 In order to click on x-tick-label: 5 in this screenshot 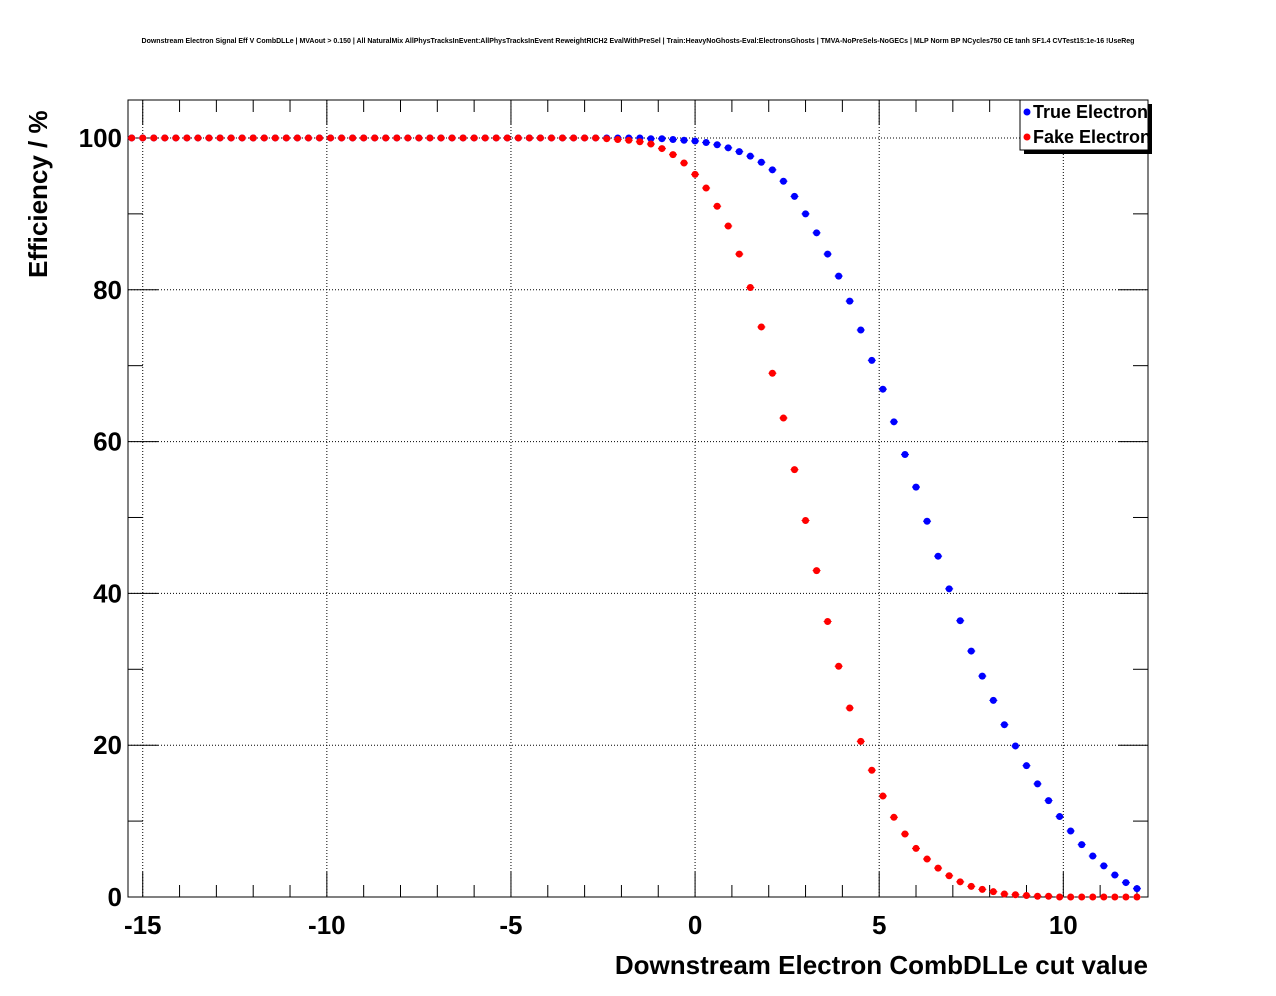, I will do `click(879, 925)`.